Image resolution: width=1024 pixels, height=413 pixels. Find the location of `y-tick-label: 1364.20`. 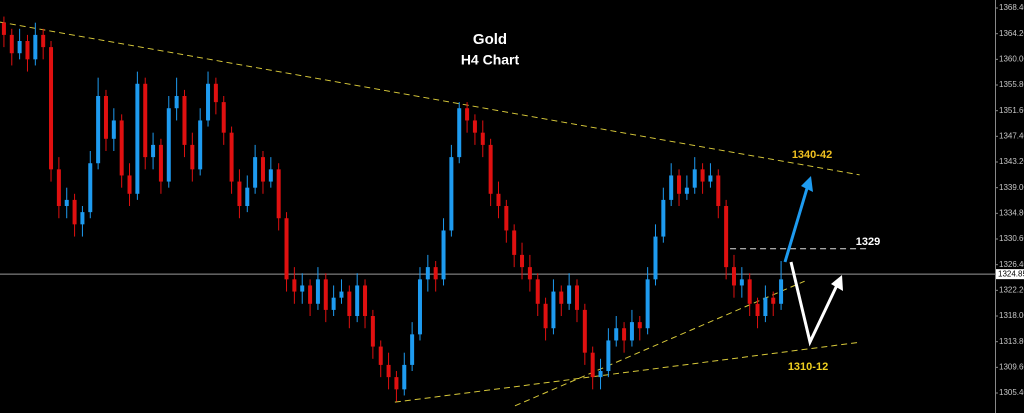

y-tick-label: 1364.20 is located at coordinates (1011, 33).